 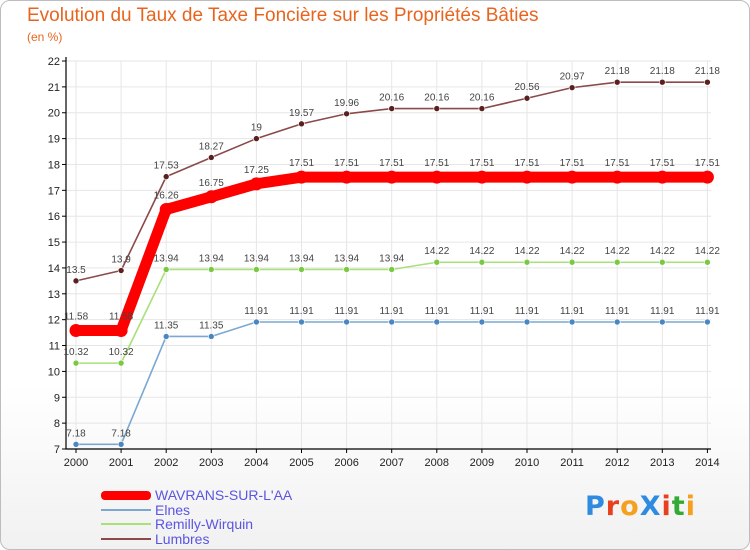 What do you see at coordinates (54, 191) in the screenshot?
I see `y-tick-label: 17` at bounding box center [54, 191].